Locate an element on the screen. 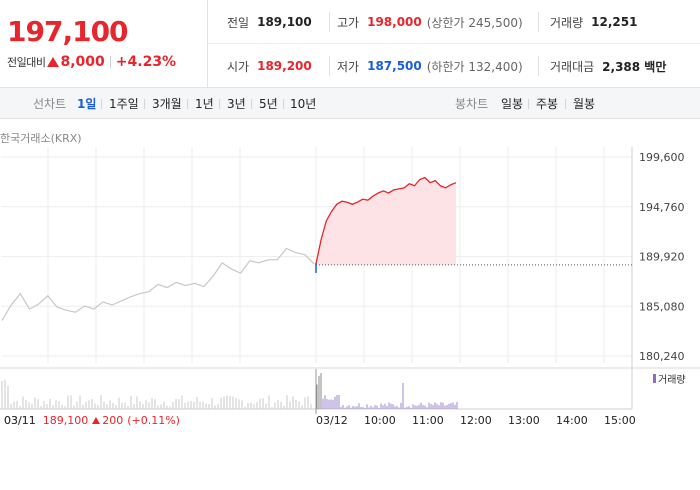 The height and width of the screenshot is (490, 700). x-tick-label: 14:00 is located at coordinates (572, 420).